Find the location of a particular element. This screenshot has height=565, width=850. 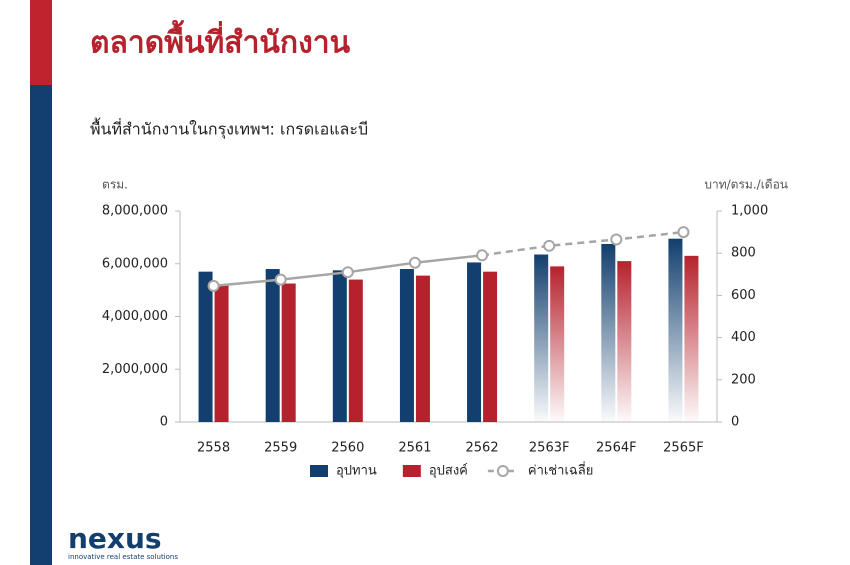

y2-tick-label: 400 is located at coordinates (743, 337).